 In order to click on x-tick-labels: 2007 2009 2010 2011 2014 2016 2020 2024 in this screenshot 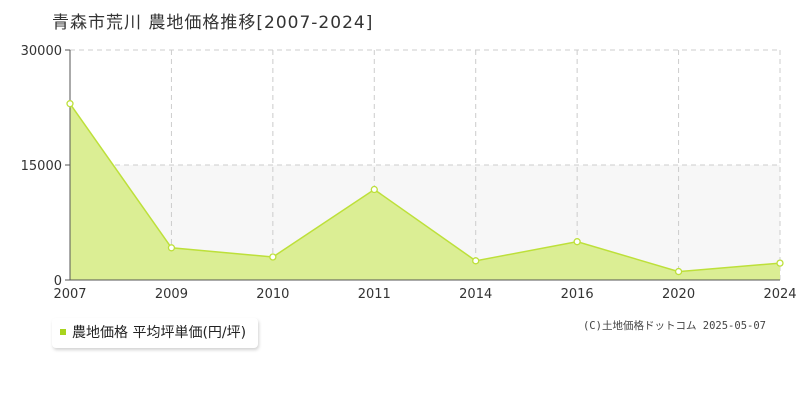, I will do `click(424, 294)`.